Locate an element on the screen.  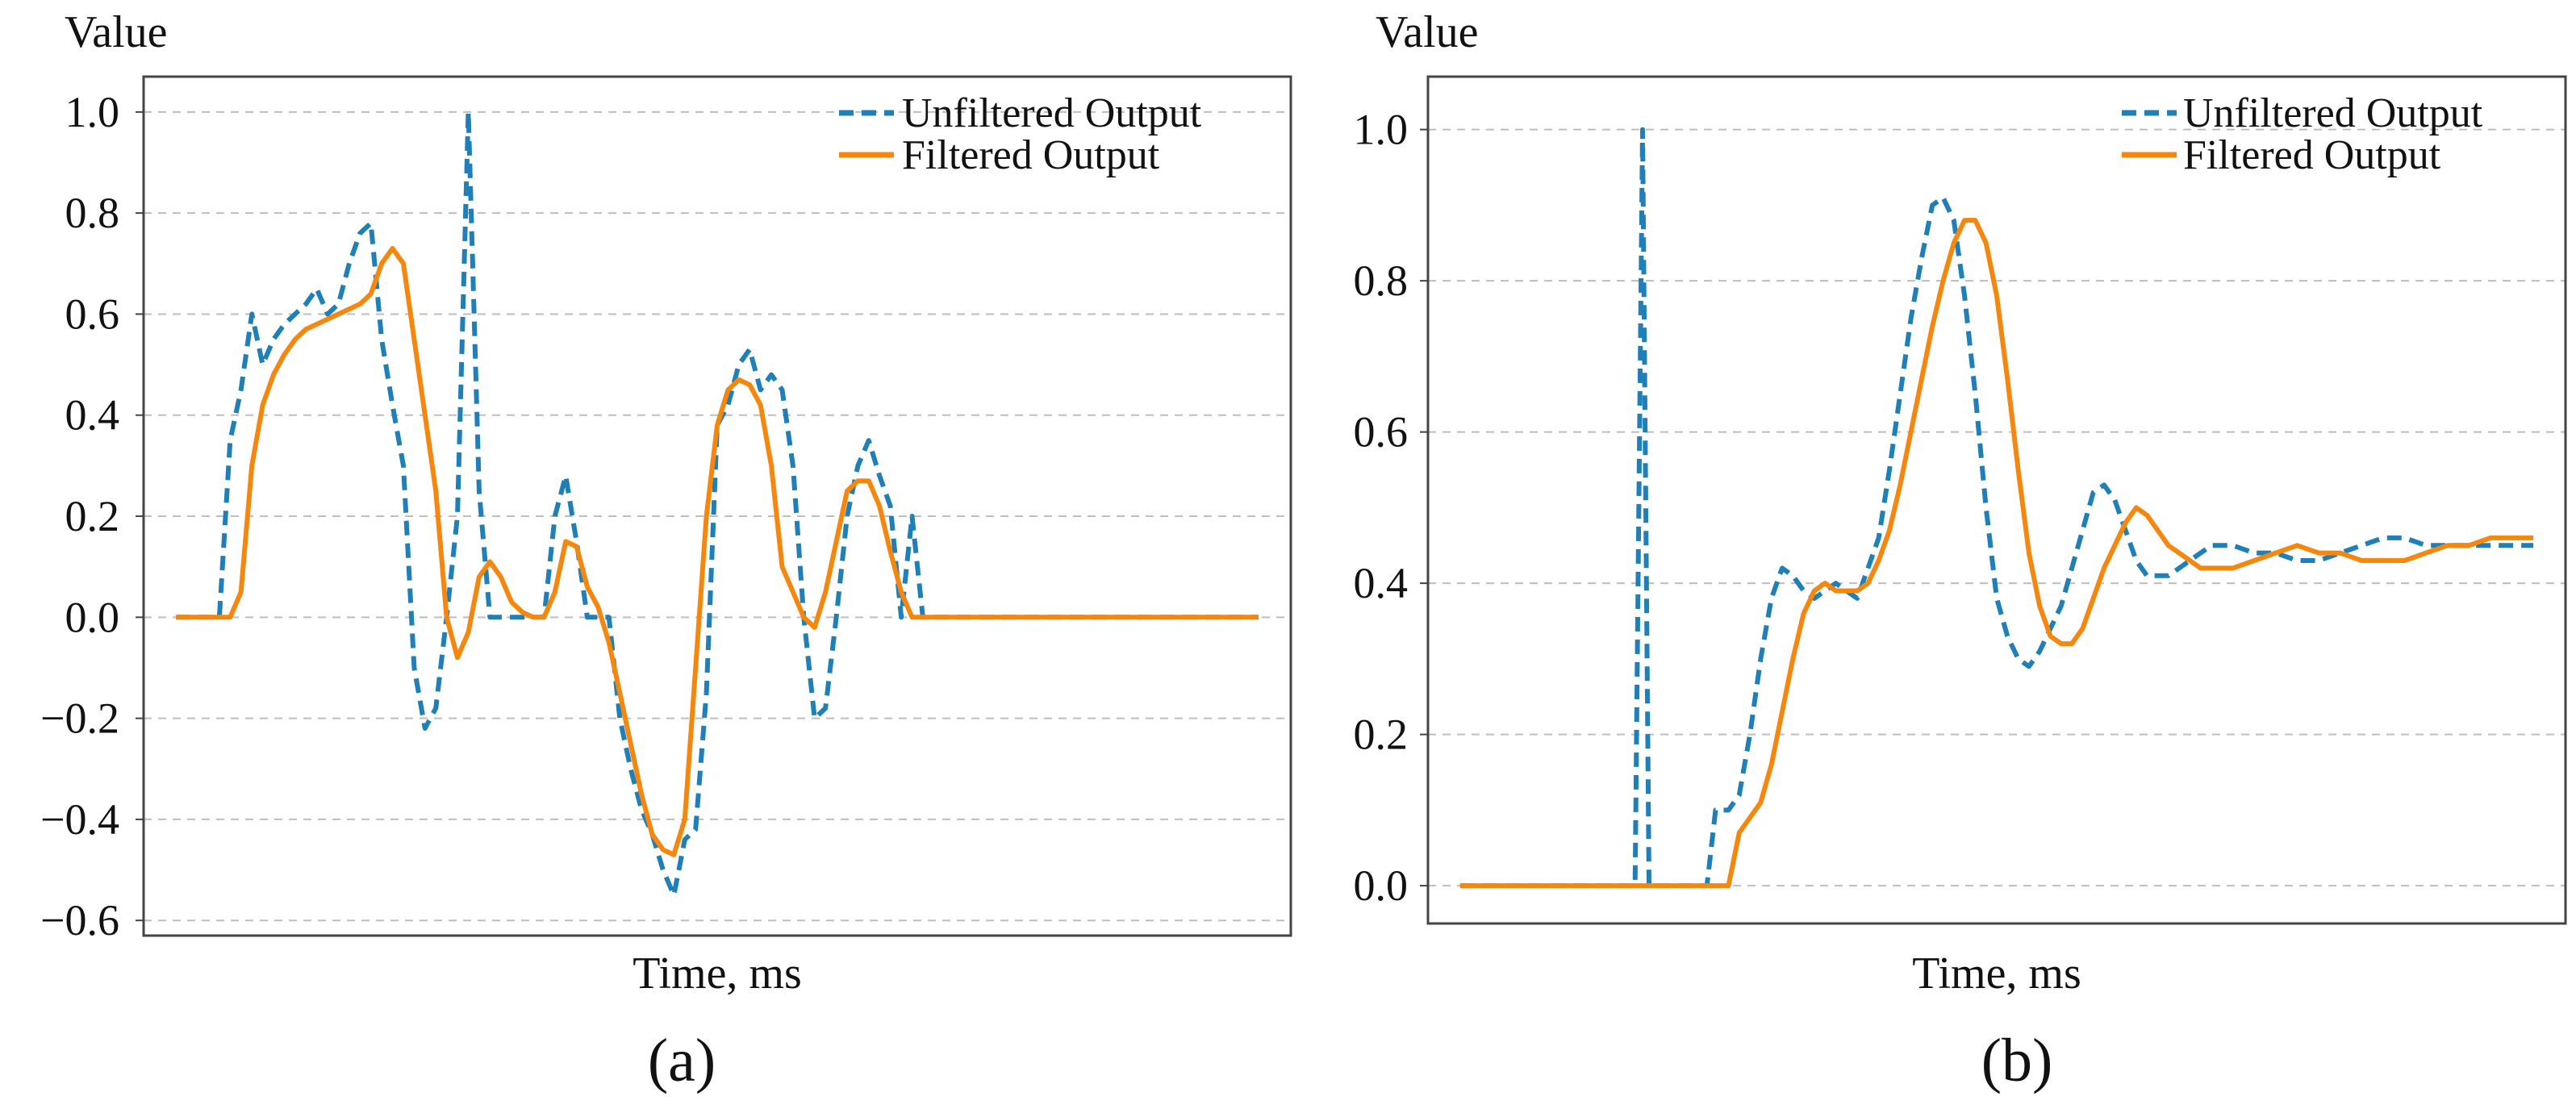
y-tick-label: −0.2 is located at coordinates (79, 719).